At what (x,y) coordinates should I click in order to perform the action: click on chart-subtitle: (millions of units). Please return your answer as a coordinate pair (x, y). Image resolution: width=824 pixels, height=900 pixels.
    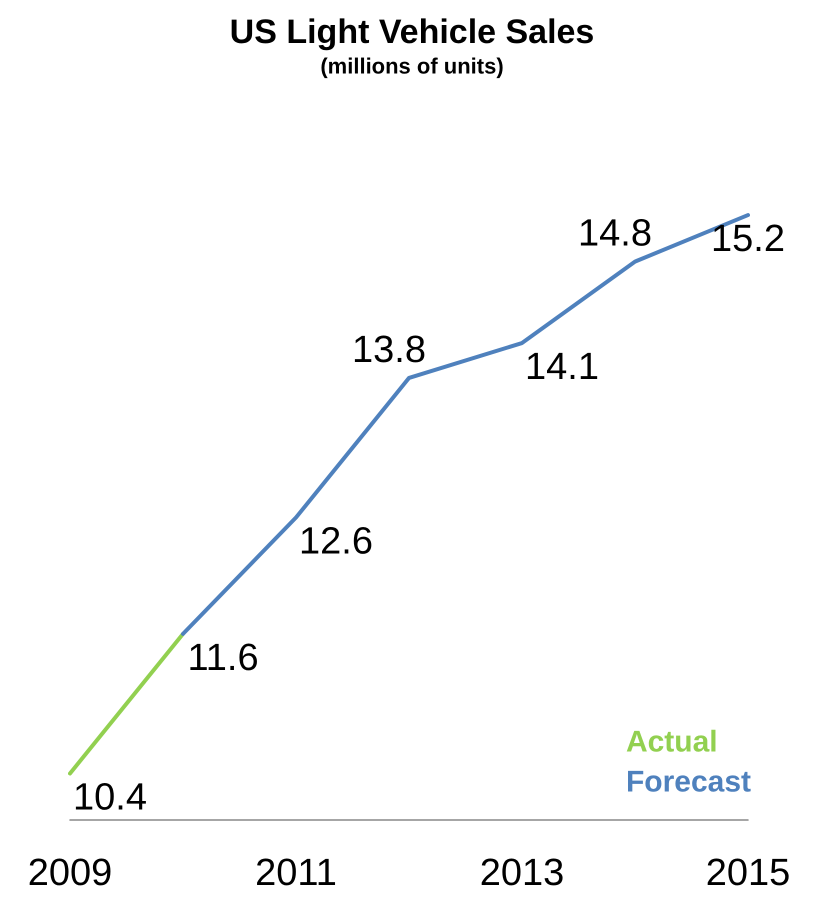
    Looking at the image, I should click on (412, 66).